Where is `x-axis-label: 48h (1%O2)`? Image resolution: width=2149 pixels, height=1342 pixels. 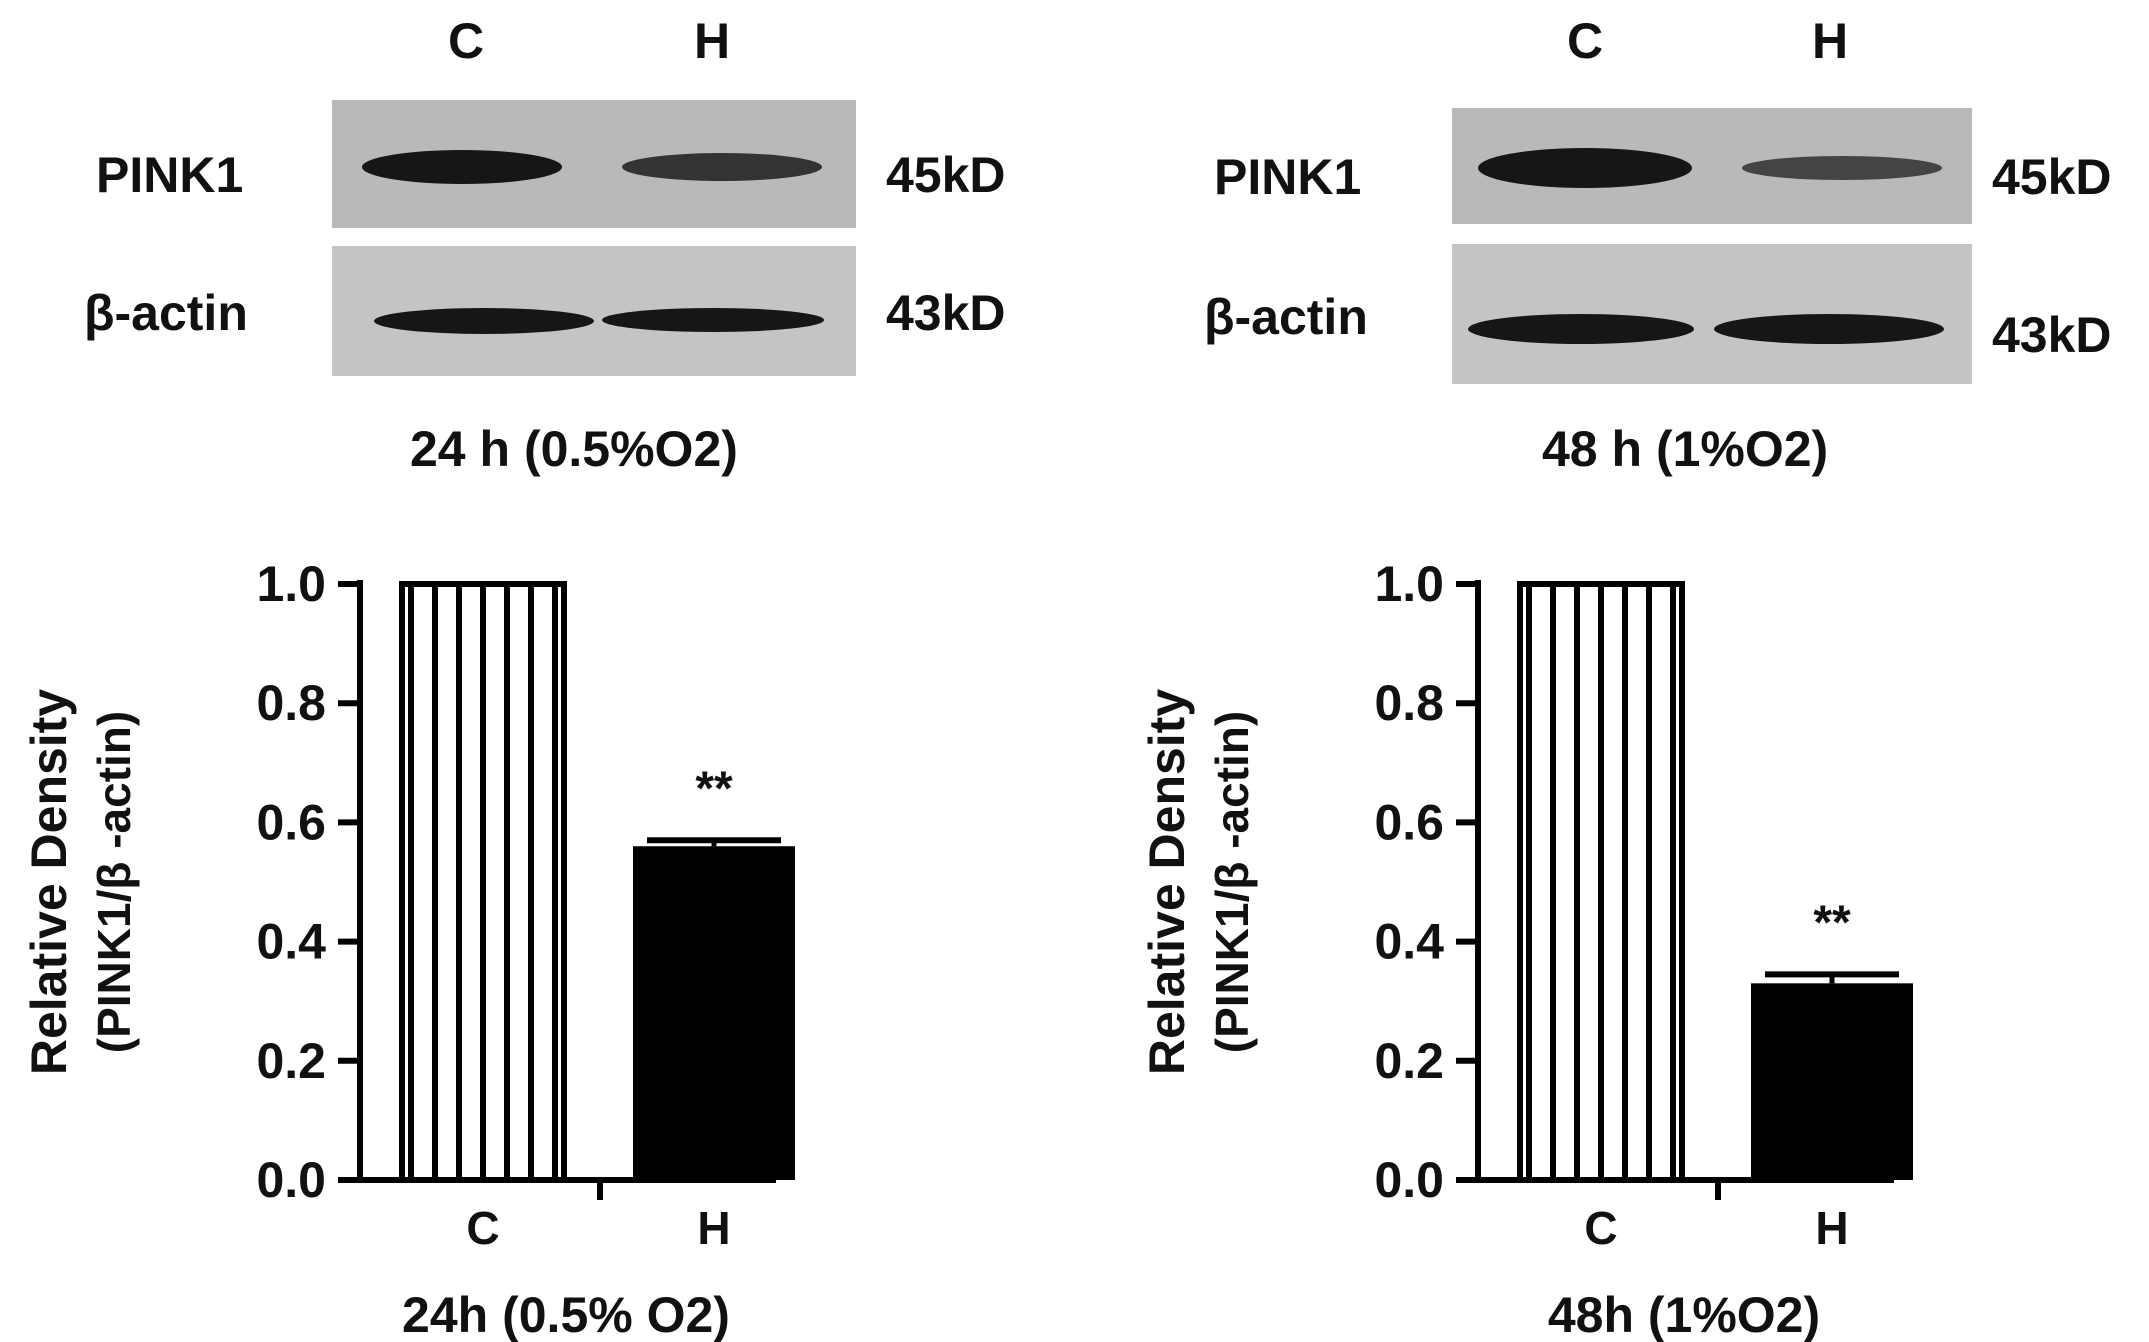 x-axis-label: 48h (1%O2) is located at coordinates (1684, 1314).